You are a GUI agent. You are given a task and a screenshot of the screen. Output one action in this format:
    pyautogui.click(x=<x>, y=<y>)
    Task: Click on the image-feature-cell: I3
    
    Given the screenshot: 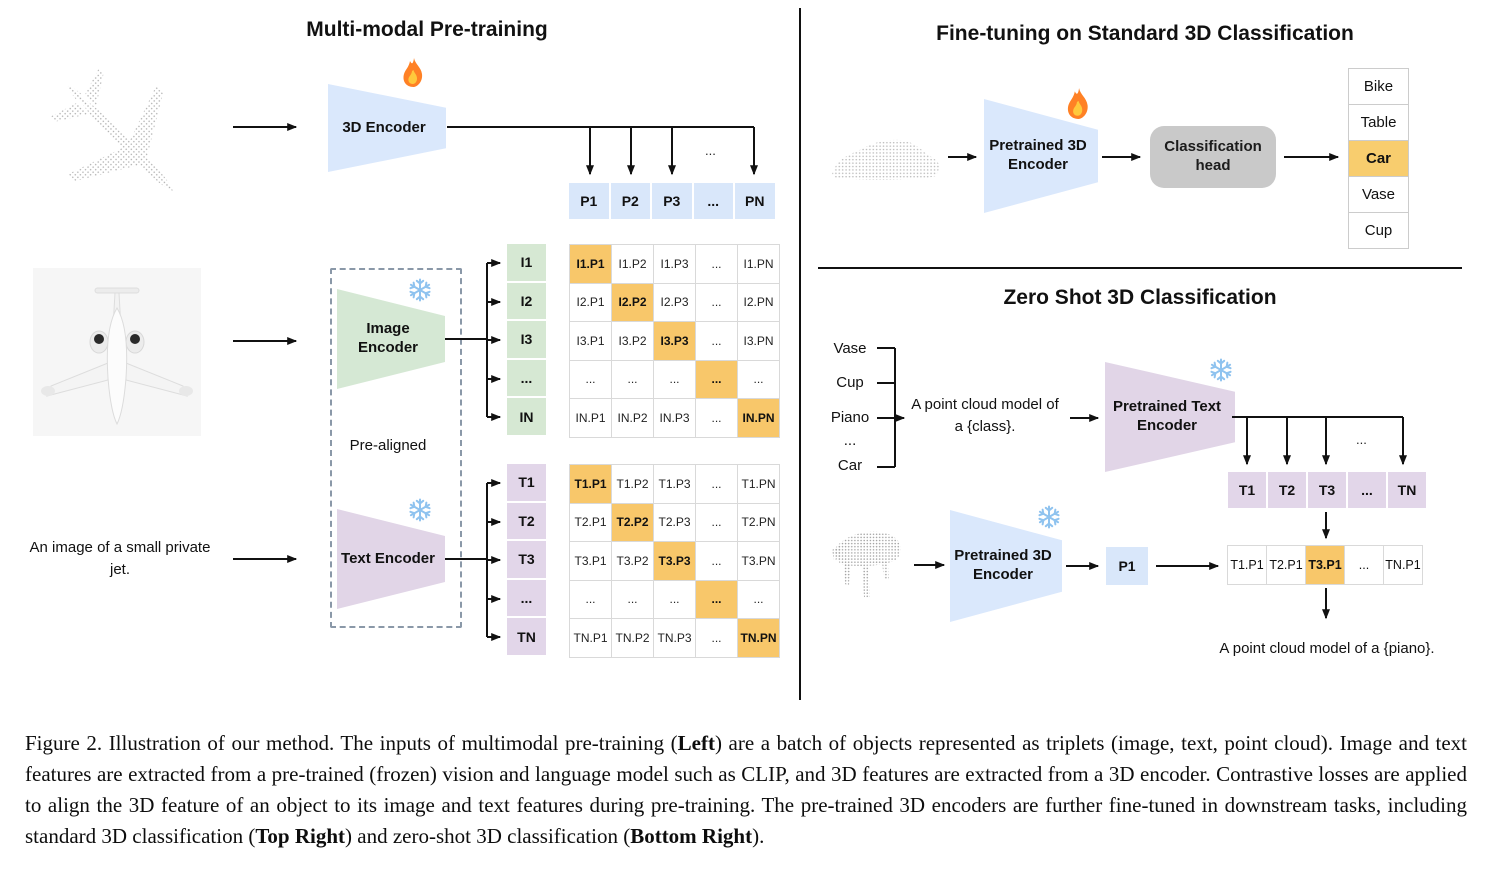 What is the action you would take?
    pyautogui.click(x=526, y=339)
    